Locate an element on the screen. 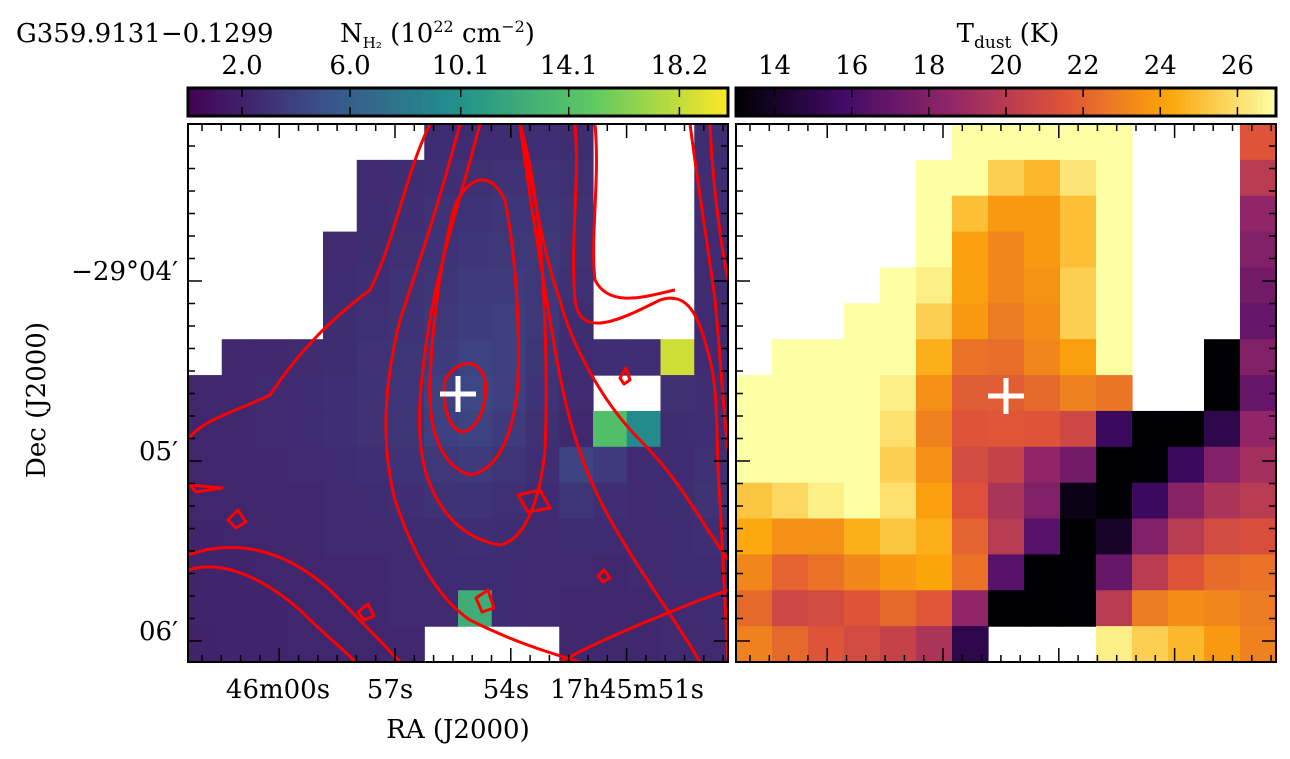  left-cell-r5-c15 is located at coordinates (711, 321).